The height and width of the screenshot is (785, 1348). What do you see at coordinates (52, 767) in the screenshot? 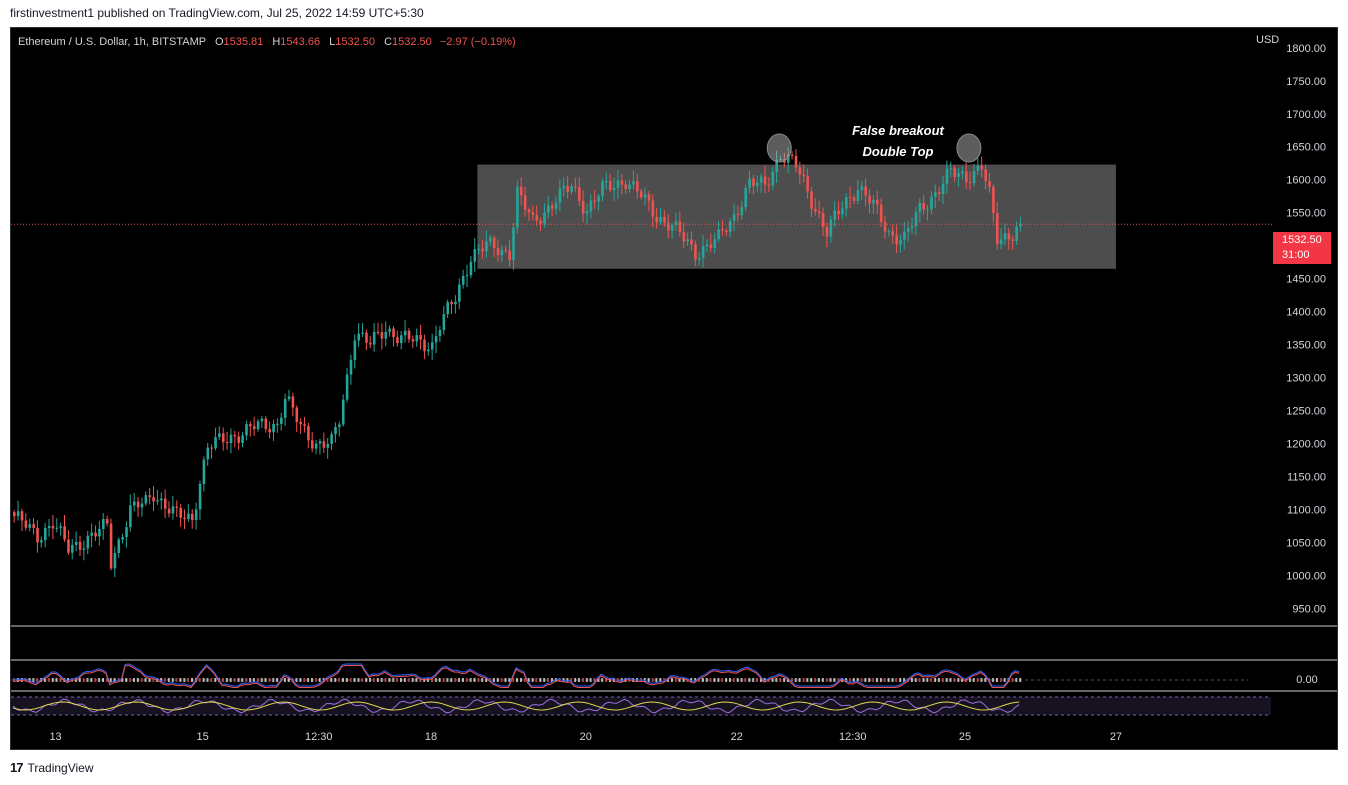
I see `footer-brand: 17 TradingView` at bounding box center [52, 767].